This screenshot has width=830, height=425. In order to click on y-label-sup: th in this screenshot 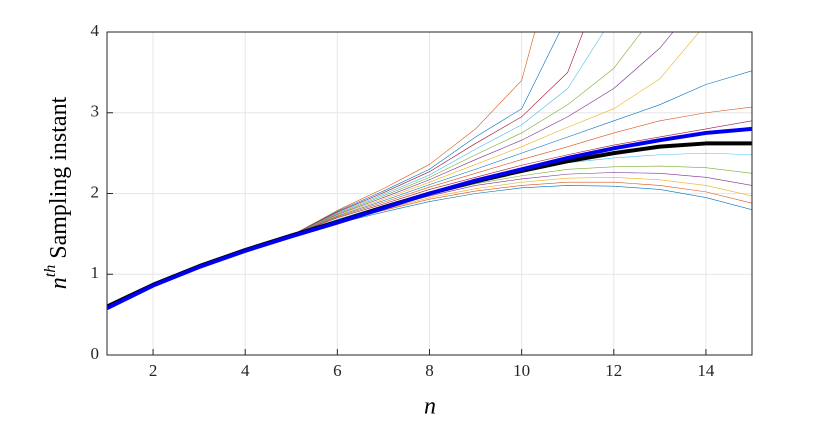, I will do `click(50, 271)`.